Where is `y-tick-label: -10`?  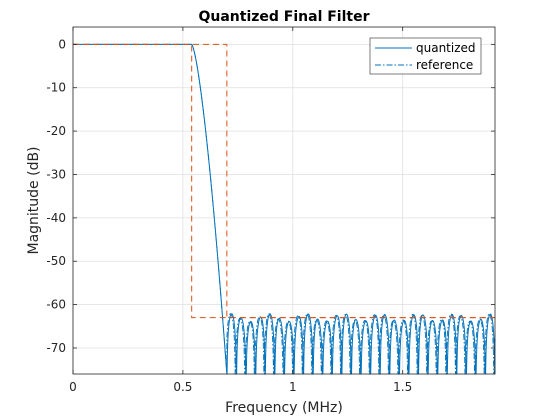 y-tick-label: -10 is located at coordinates (56, 88).